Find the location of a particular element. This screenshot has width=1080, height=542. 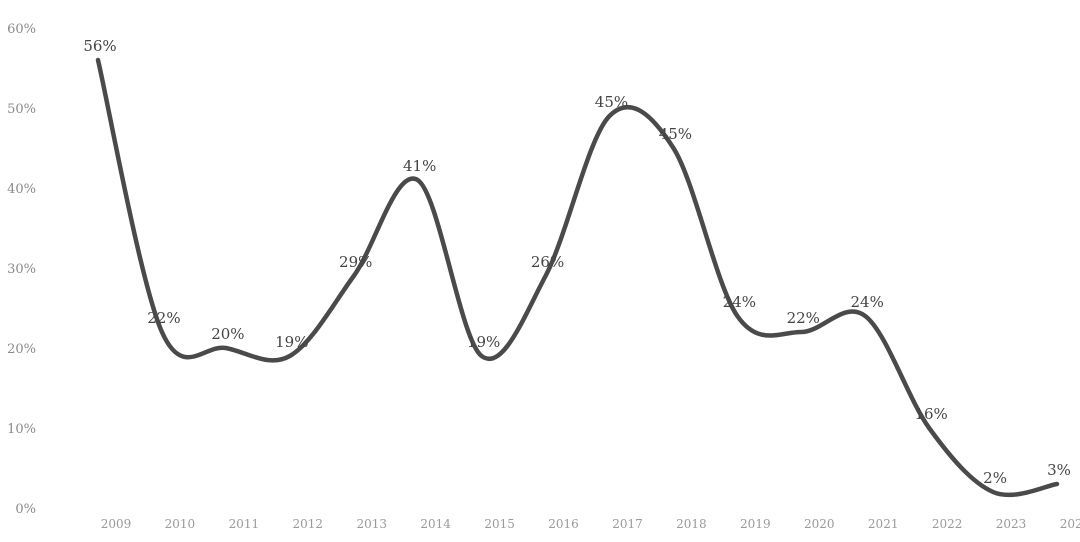

x-tick-label: 2022 is located at coordinates (947, 524).